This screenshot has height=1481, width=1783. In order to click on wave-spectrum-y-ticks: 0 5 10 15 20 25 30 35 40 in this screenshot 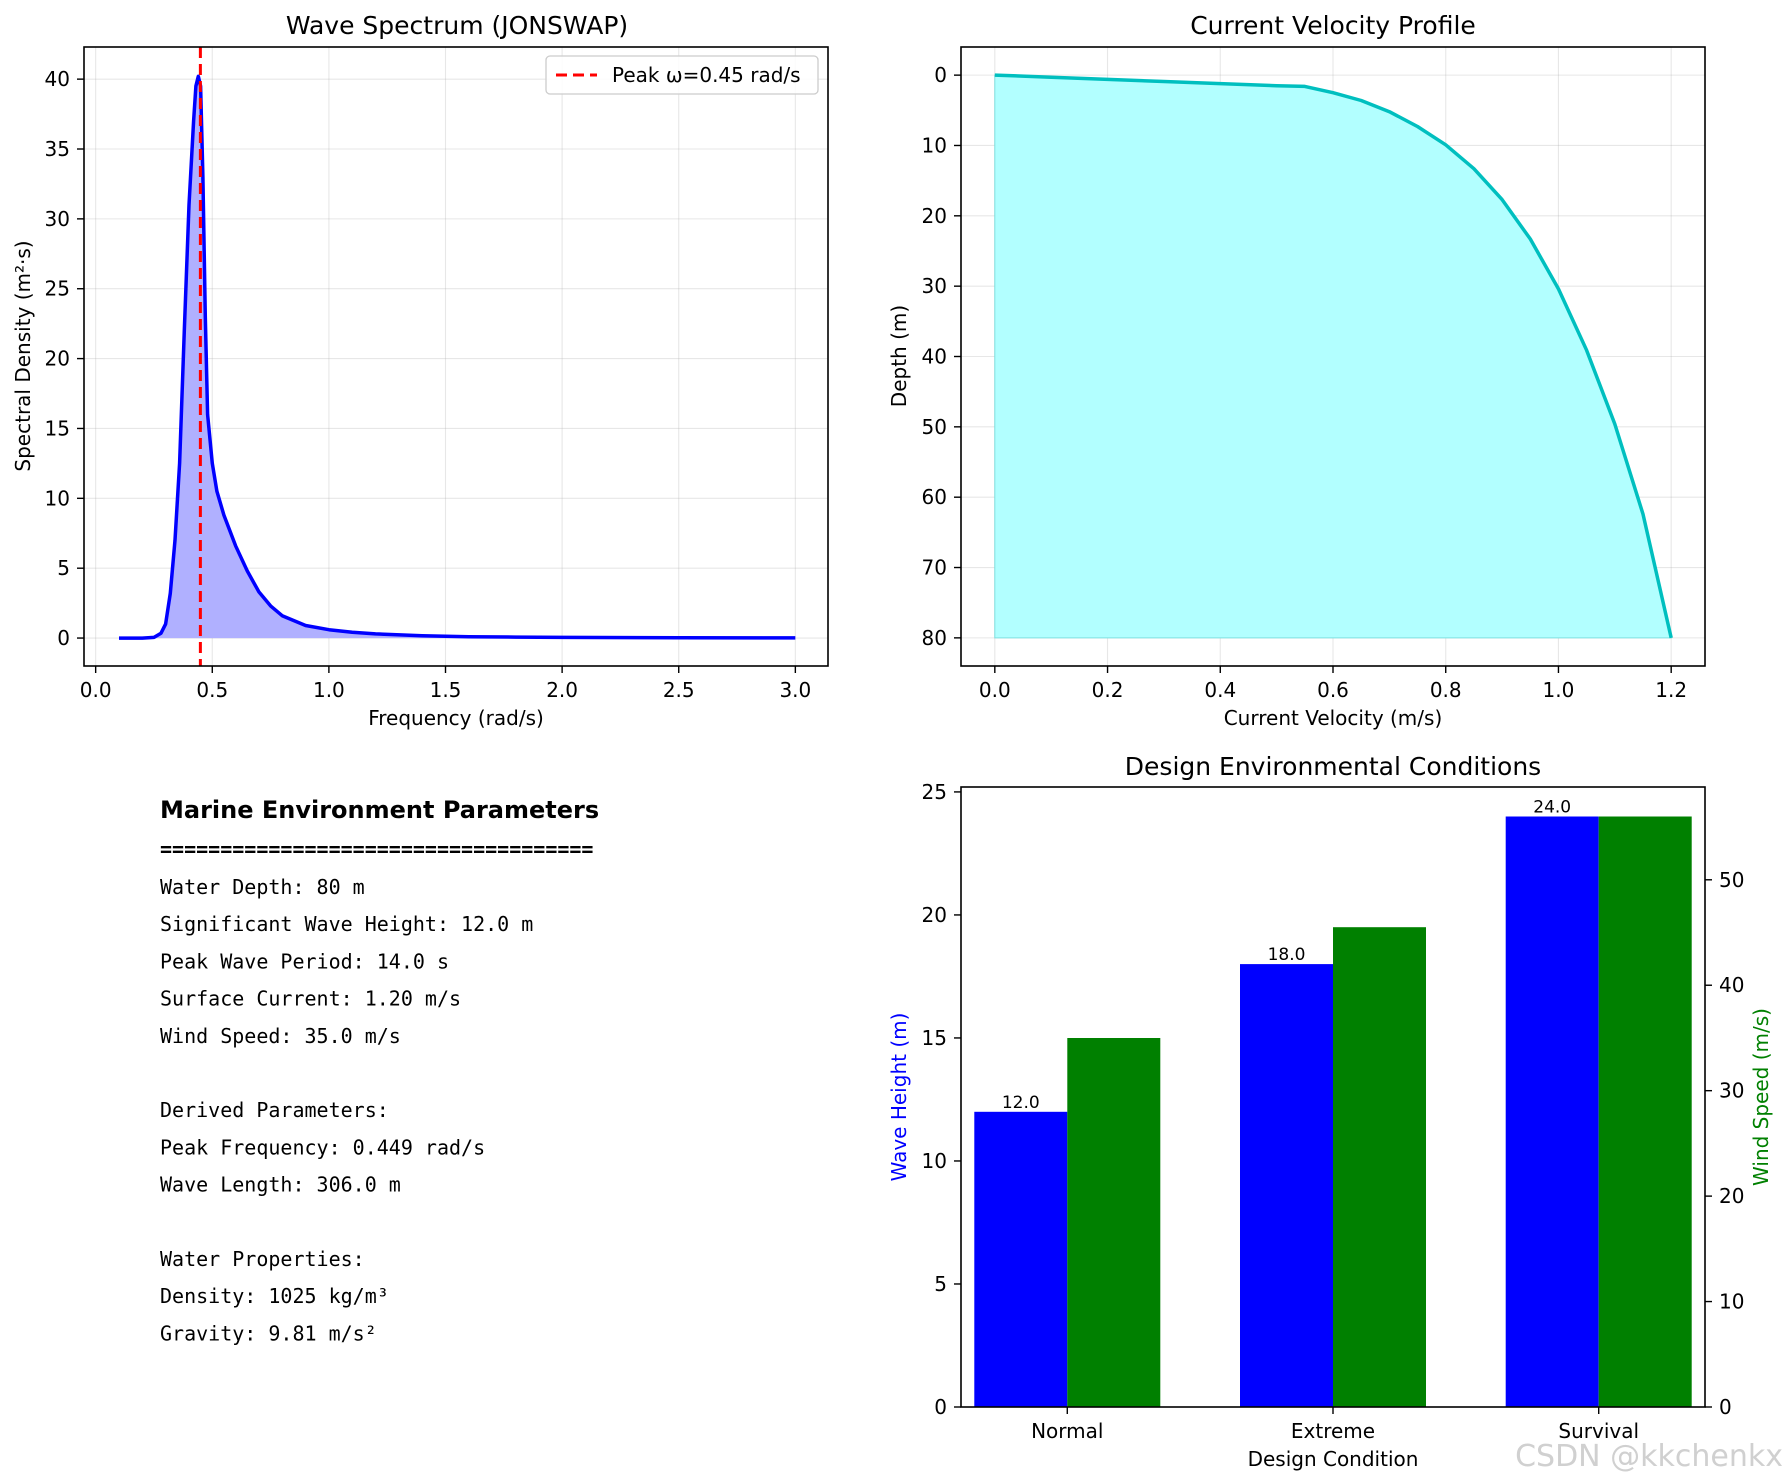, I will do `click(64, 358)`.